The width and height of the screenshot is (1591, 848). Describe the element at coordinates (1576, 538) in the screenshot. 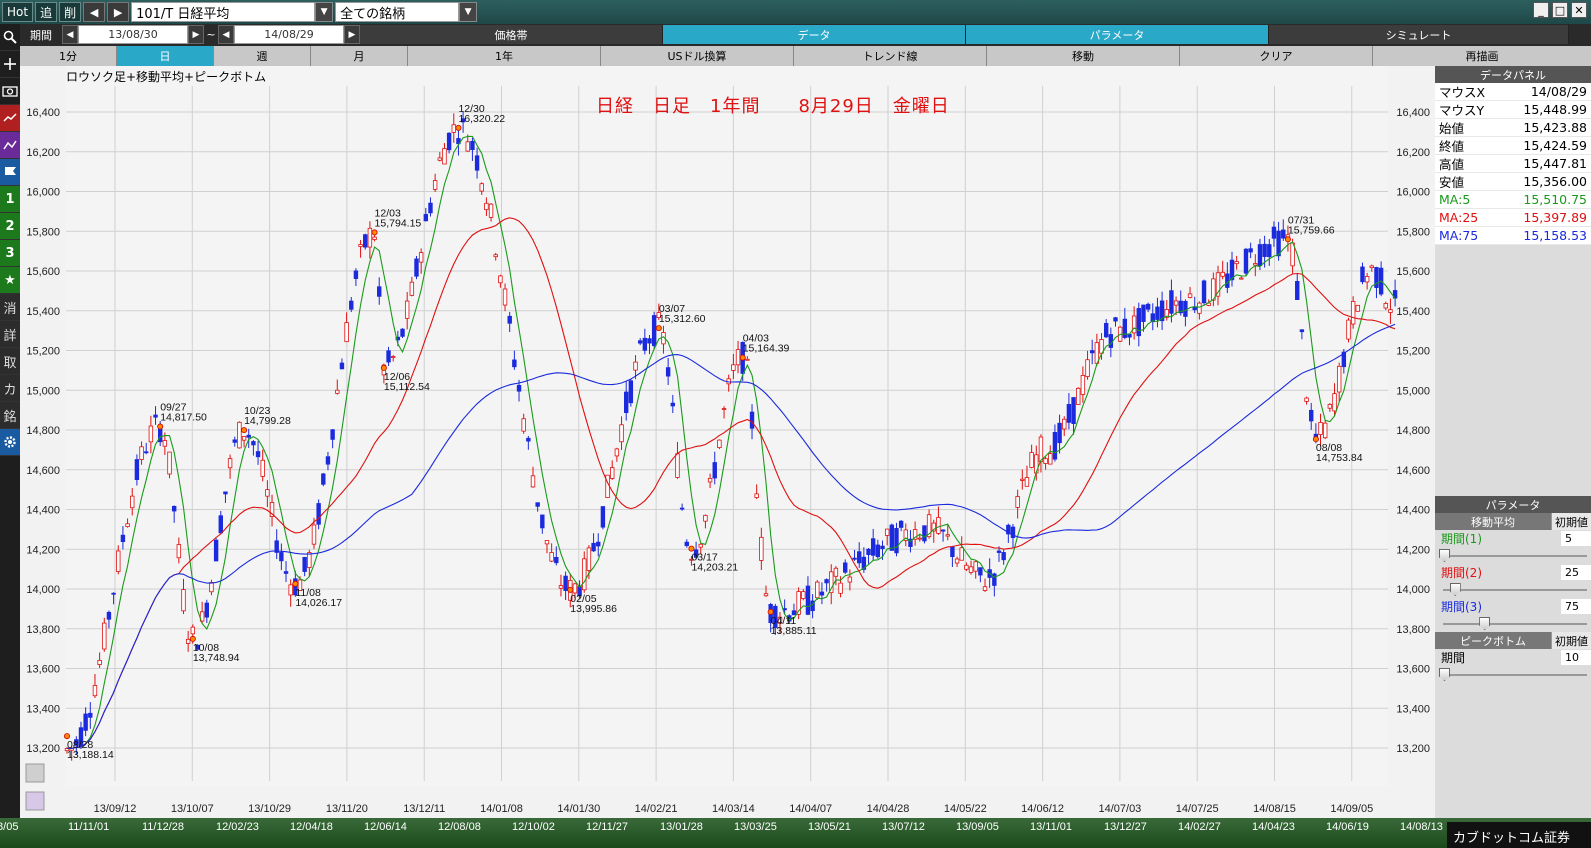

I see `period1-value: 5` at that location.